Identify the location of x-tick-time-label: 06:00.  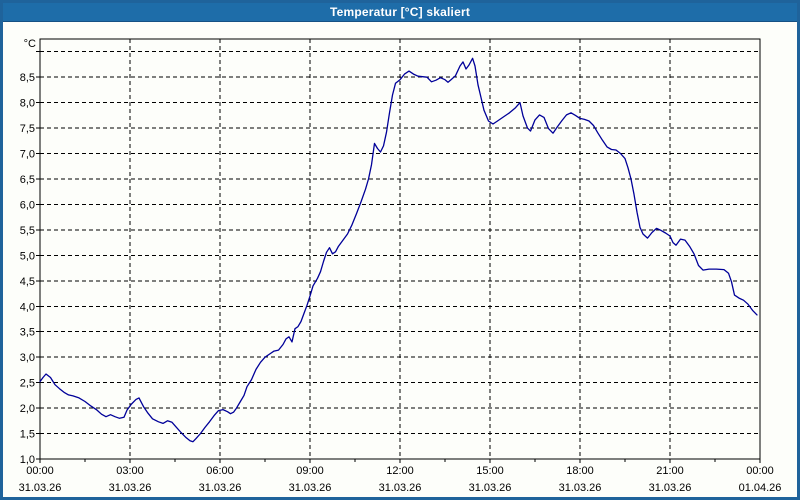
(220, 471).